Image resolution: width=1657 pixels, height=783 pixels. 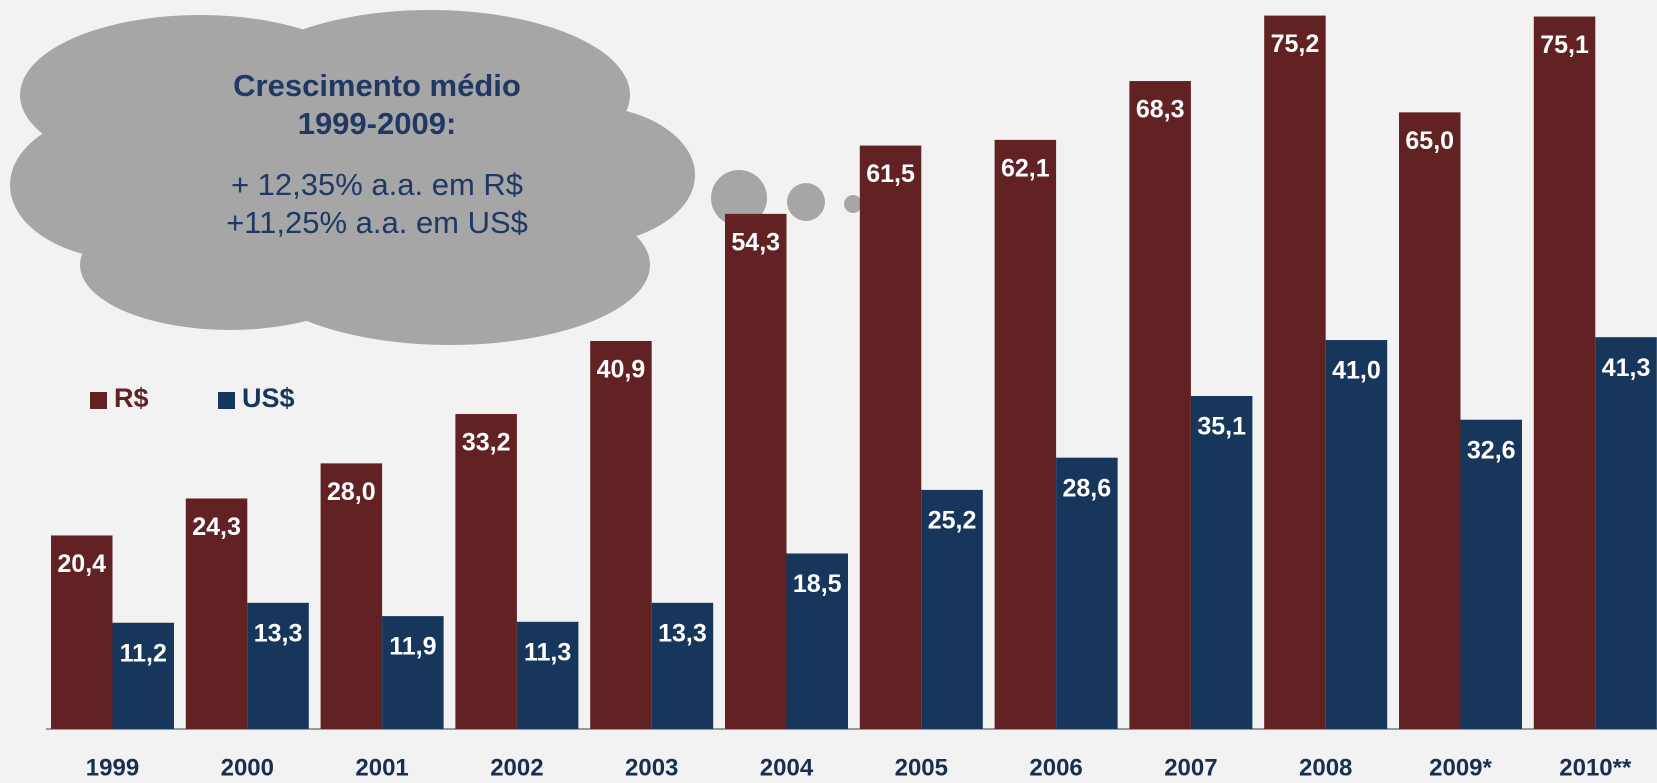 What do you see at coordinates (1491, 450) in the screenshot?
I see `value-label: 32,6` at bounding box center [1491, 450].